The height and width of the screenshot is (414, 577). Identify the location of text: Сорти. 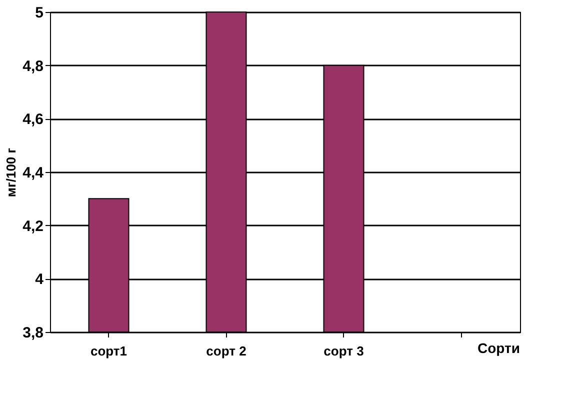
(499, 348).